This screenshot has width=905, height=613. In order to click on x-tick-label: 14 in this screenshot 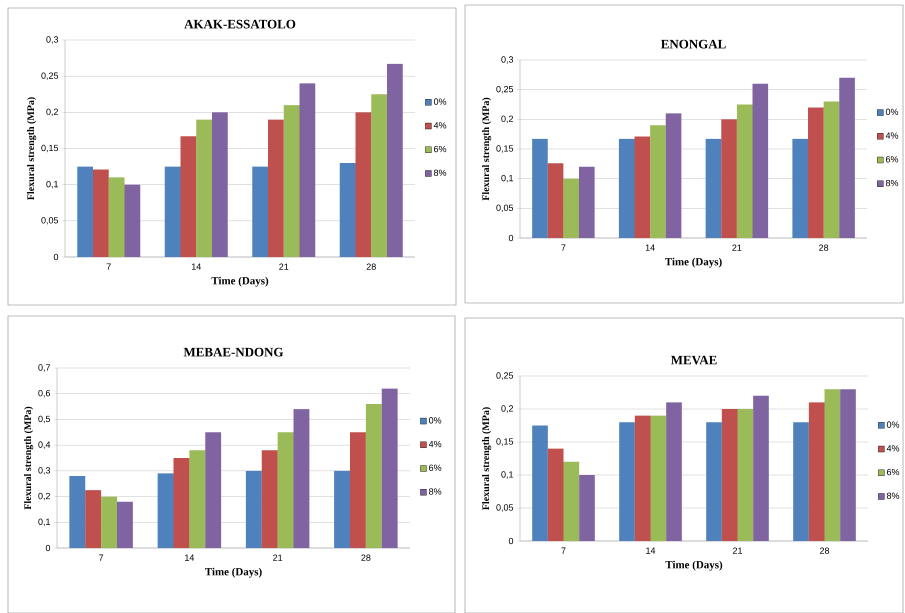, I will do `click(189, 557)`.